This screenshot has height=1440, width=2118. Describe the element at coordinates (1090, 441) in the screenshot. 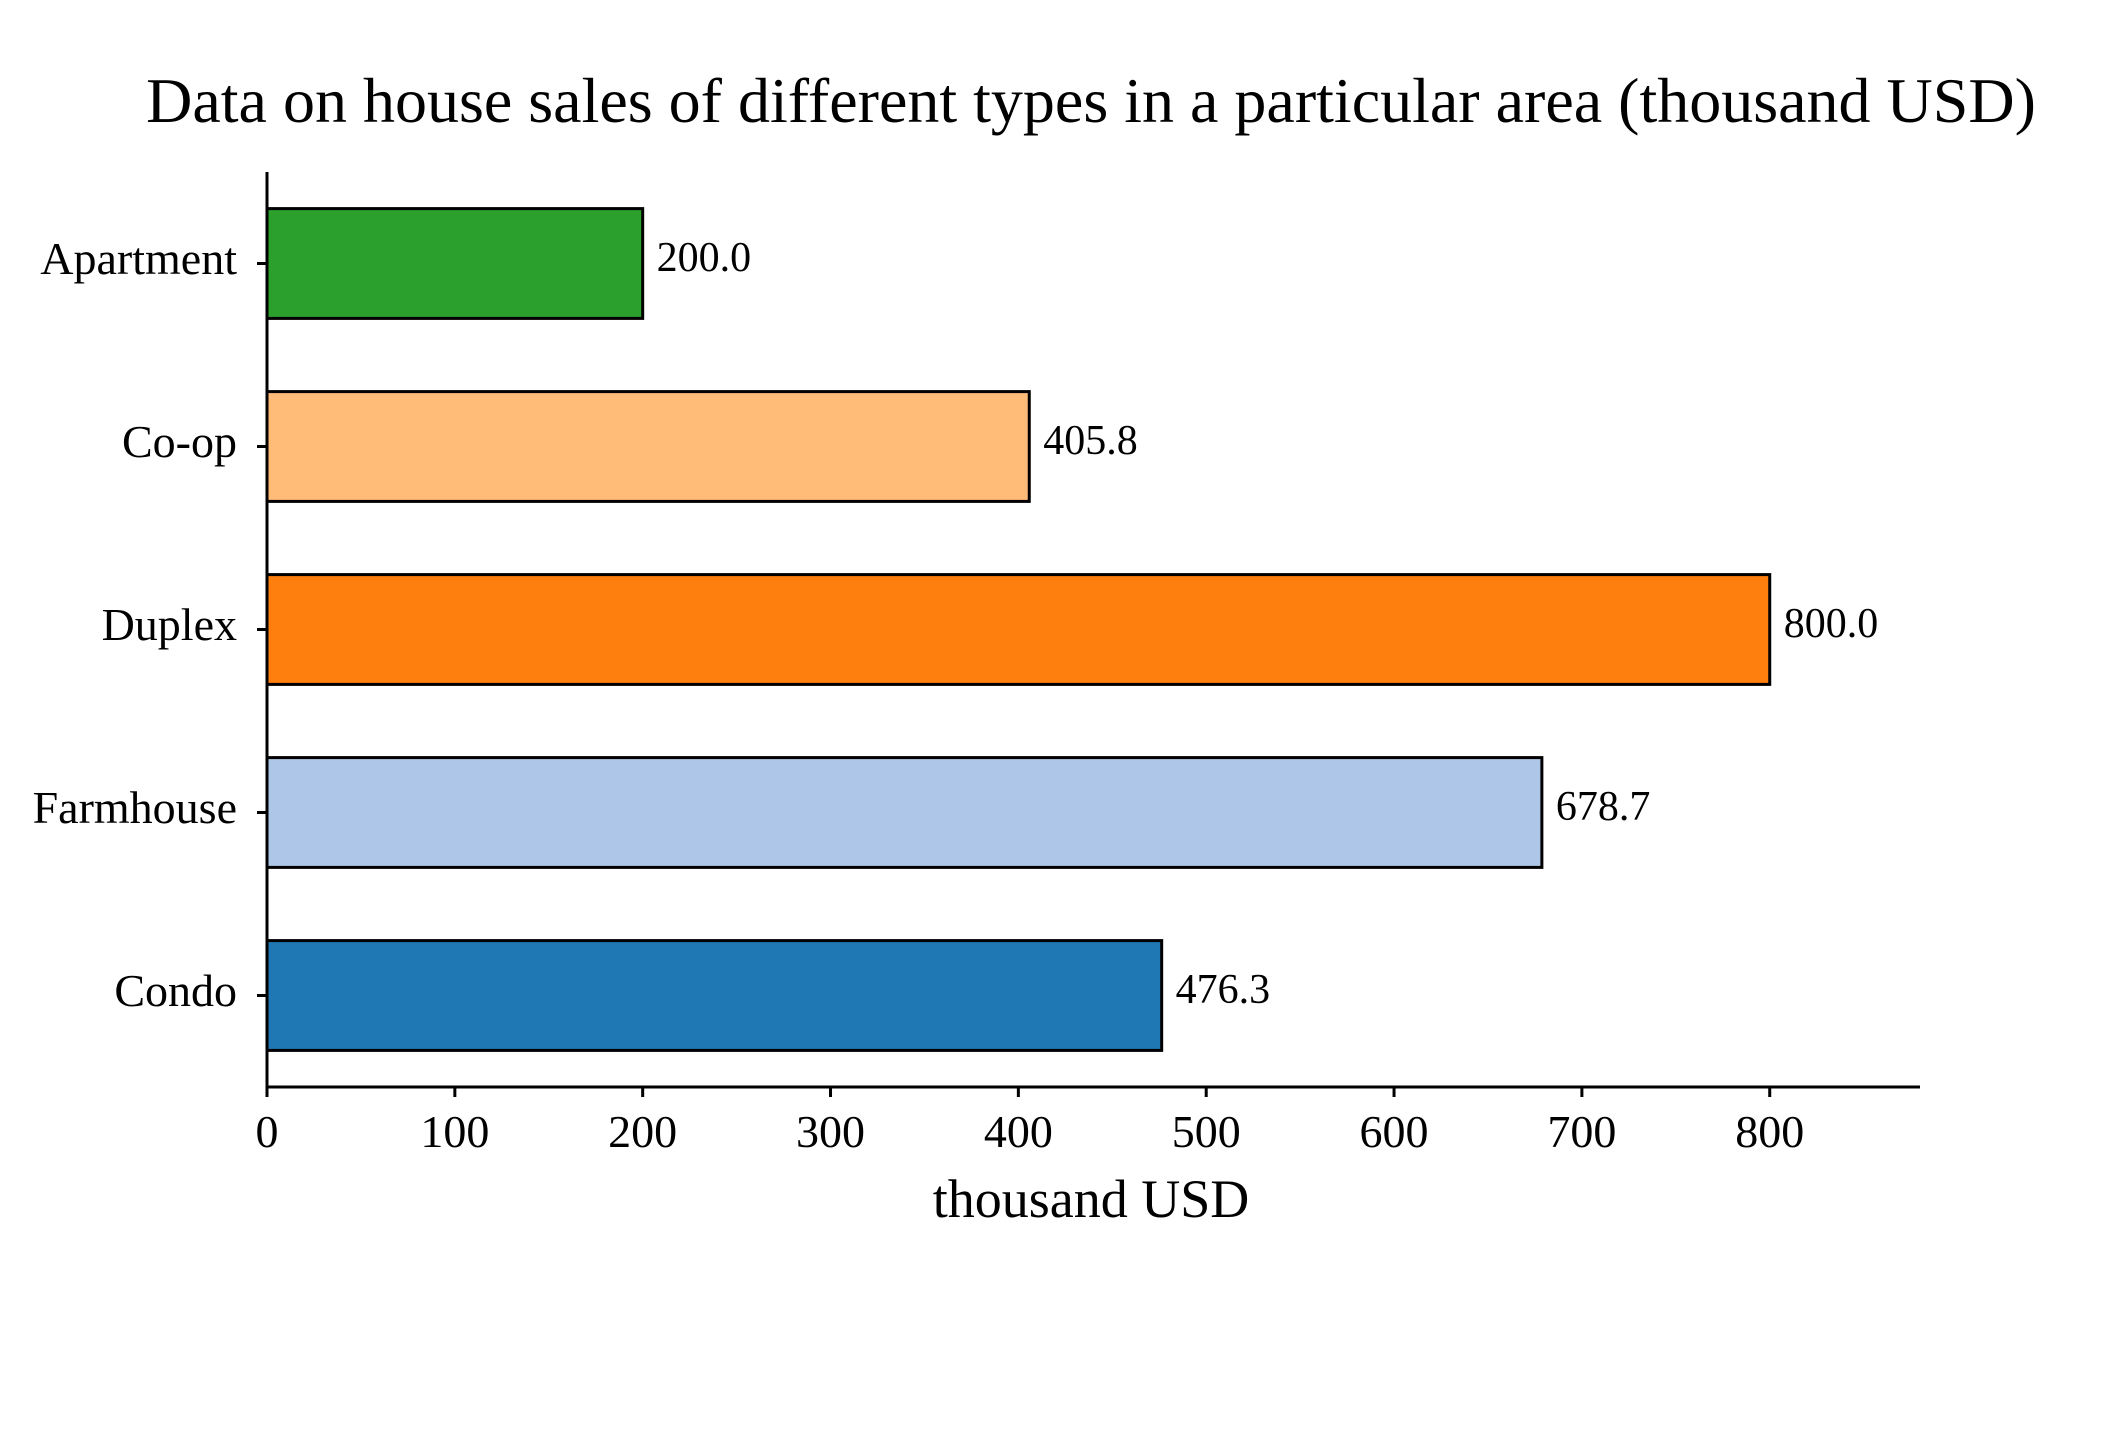

I see `value-label: 405.8` at that location.